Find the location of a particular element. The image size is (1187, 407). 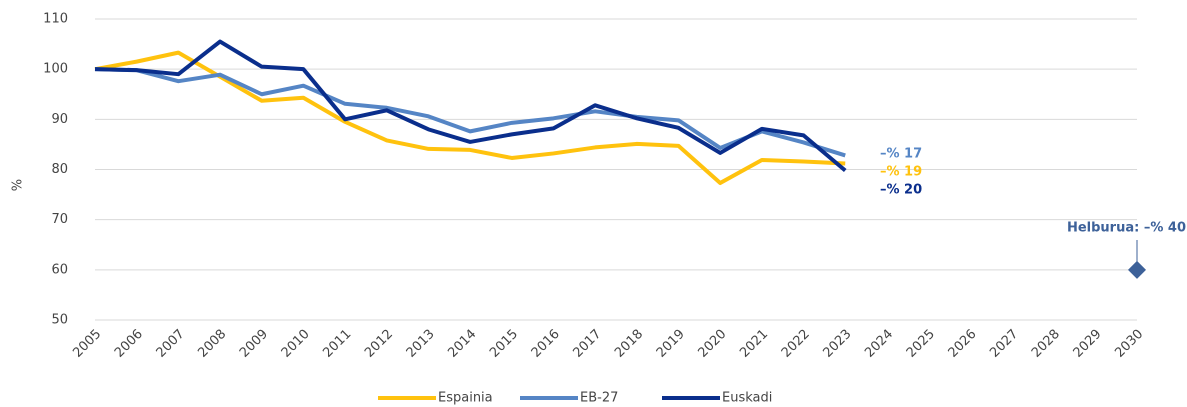

x-tick-label: 2024 is located at coordinates (879, 344).